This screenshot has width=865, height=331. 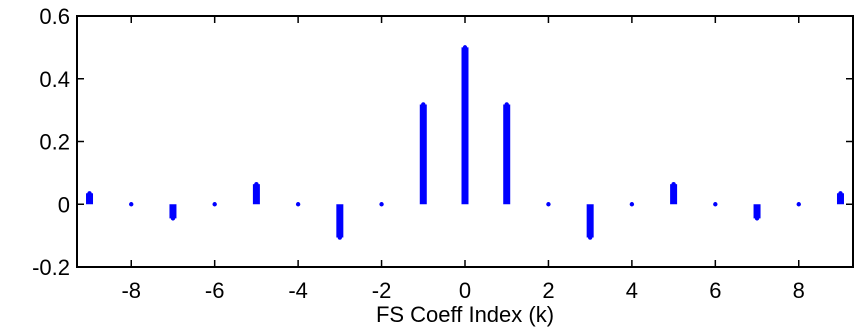 I want to click on x-tick-label: 8, so click(x=799, y=290).